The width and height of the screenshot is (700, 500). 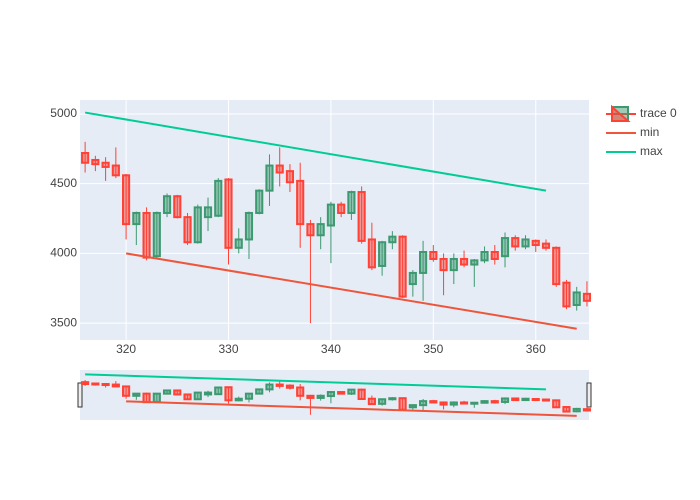 I want to click on x-tick-label: 320, so click(x=126, y=349).